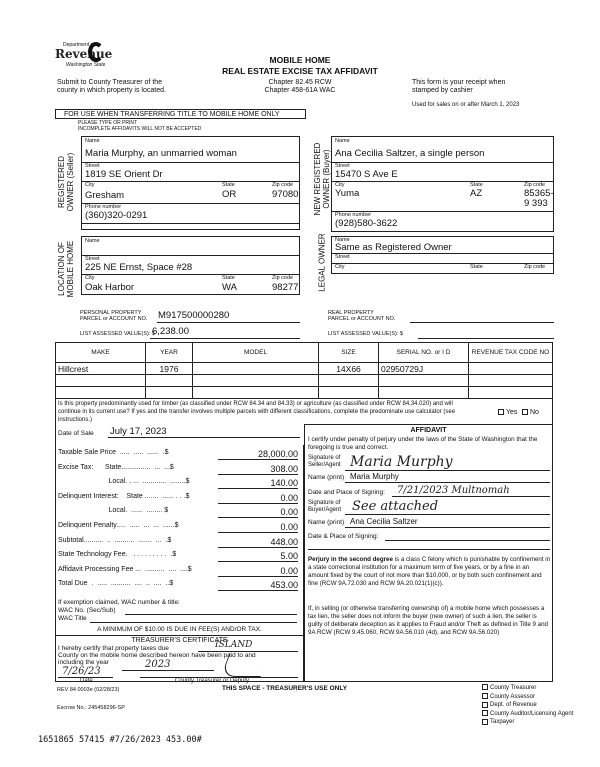 The width and height of the screenshot is (600, 767). What do you see at coordinates (509, 688) in the screenshot?
I see `copy-checkbox: County Treasurer` at bounding box center [509, 688].